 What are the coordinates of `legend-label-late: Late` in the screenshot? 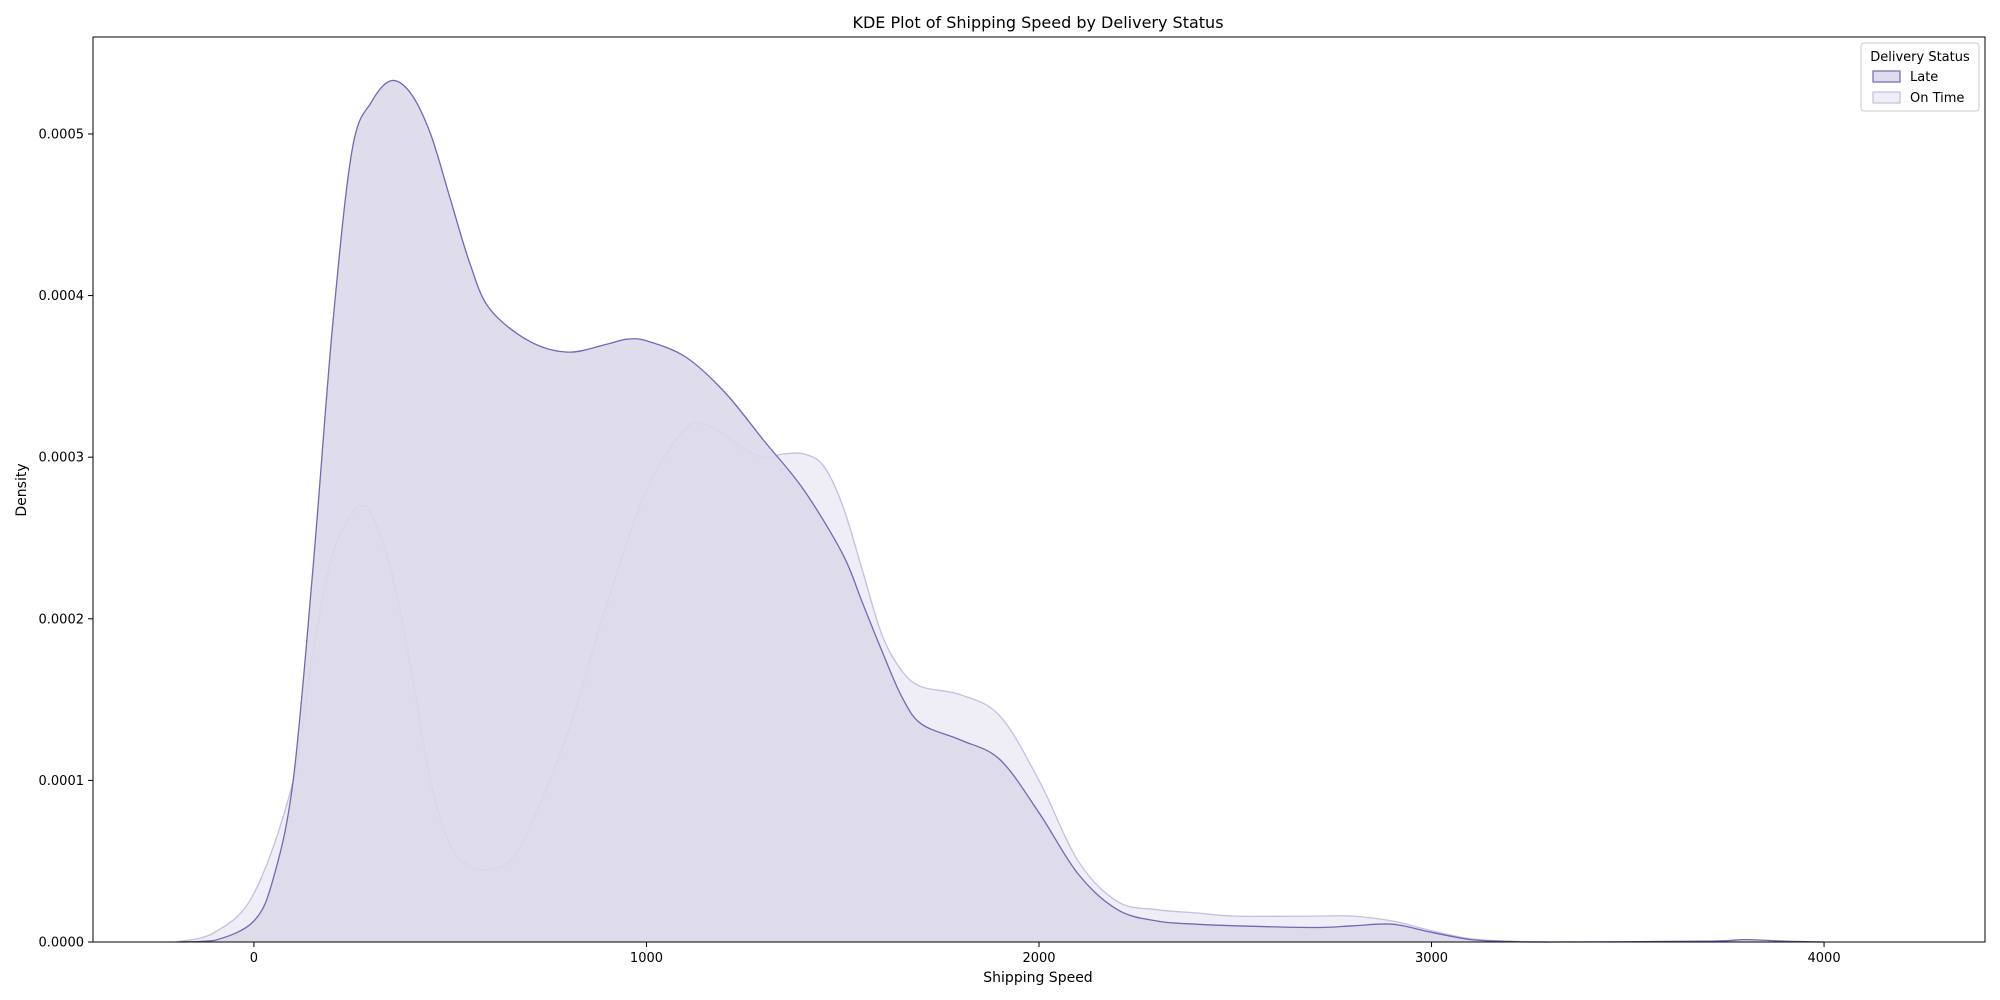 It's located at (1924, 77).